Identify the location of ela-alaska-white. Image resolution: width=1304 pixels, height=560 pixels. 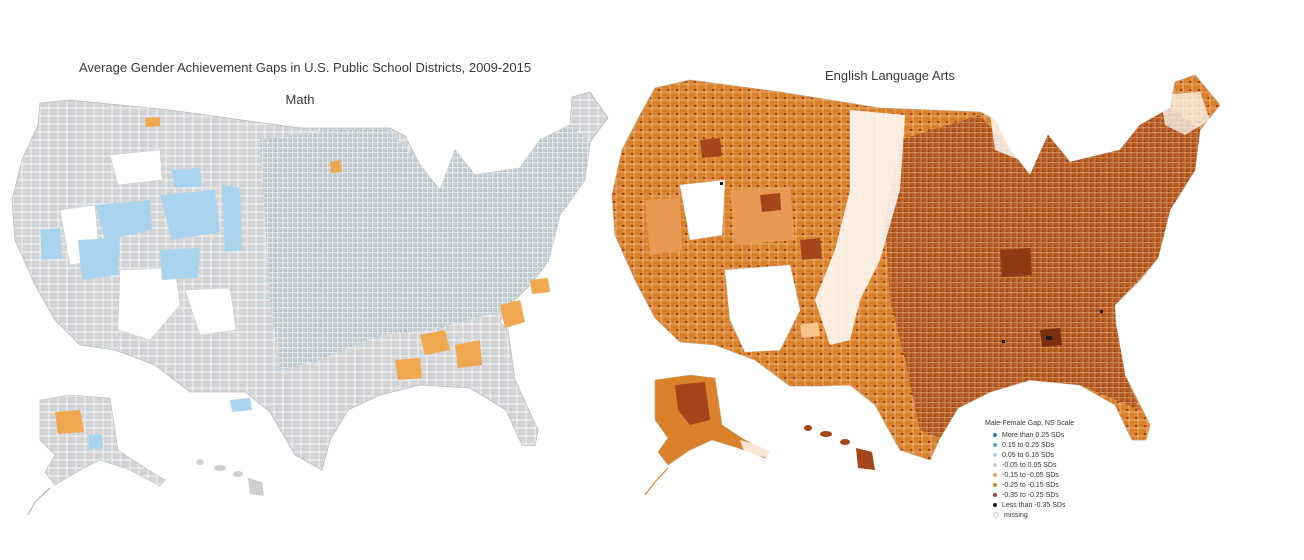
(756, 449).